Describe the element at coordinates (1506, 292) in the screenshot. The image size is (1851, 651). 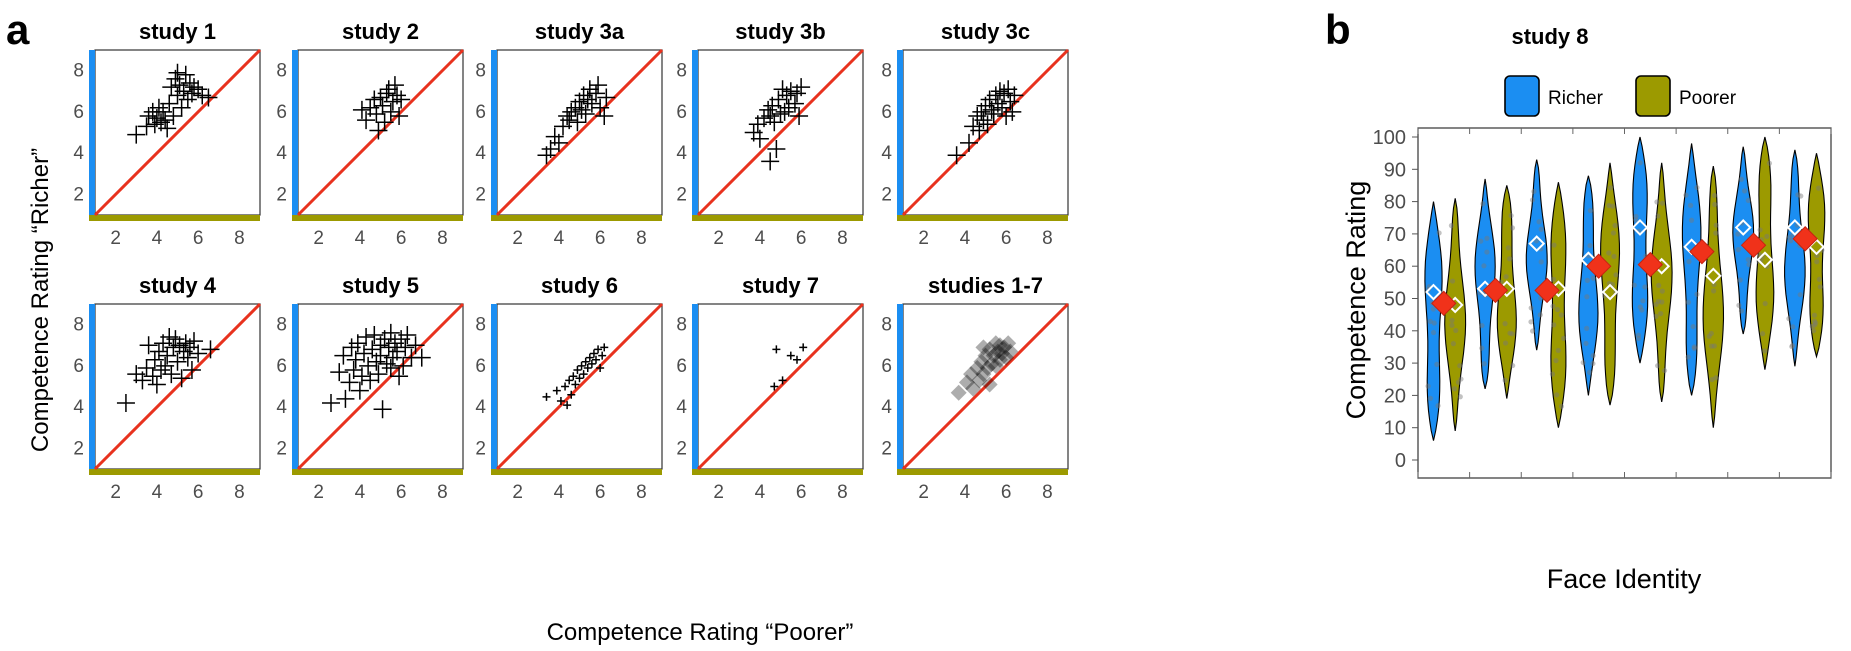
I see `violin-poorer` at that location.